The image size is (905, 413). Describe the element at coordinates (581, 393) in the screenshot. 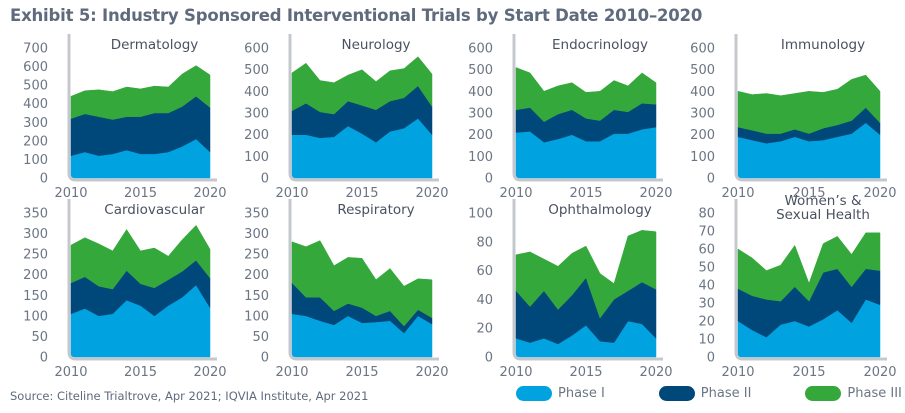

I see `legend-label: Phase I` at that location.